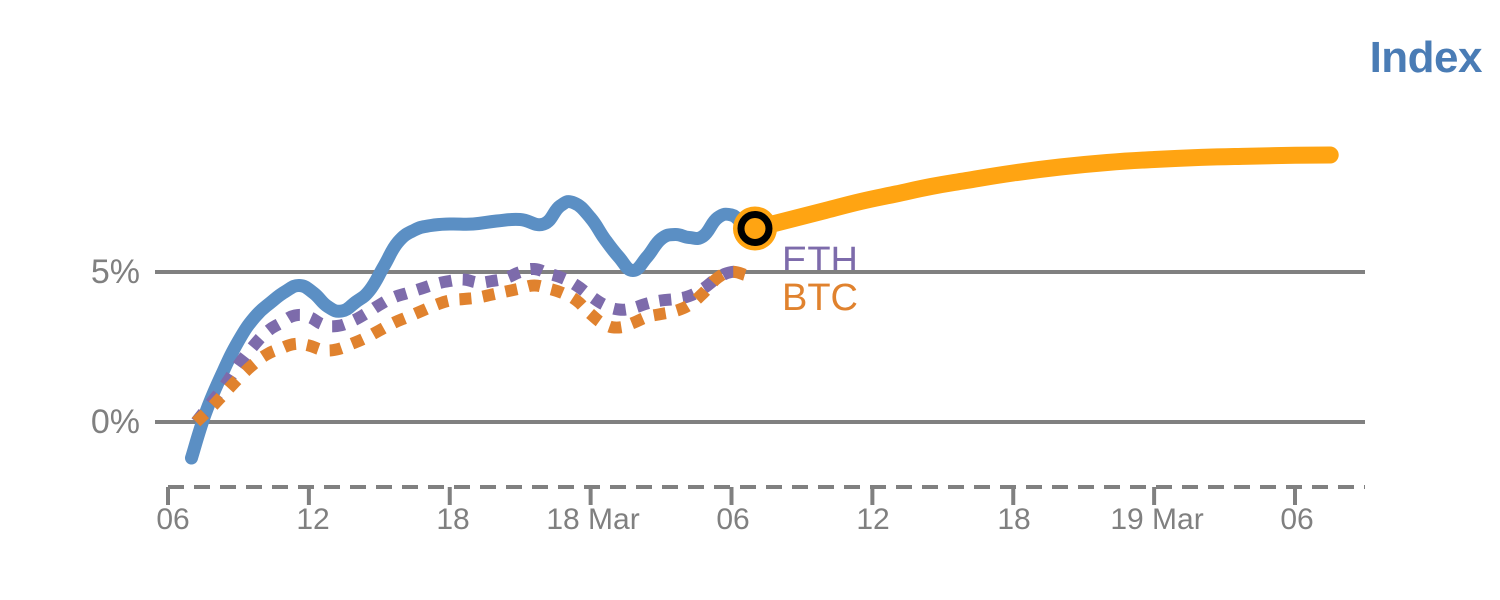  Describe the element at coordinates (1426, 57) in the screenshot. I see `page-title: Index` at that location.